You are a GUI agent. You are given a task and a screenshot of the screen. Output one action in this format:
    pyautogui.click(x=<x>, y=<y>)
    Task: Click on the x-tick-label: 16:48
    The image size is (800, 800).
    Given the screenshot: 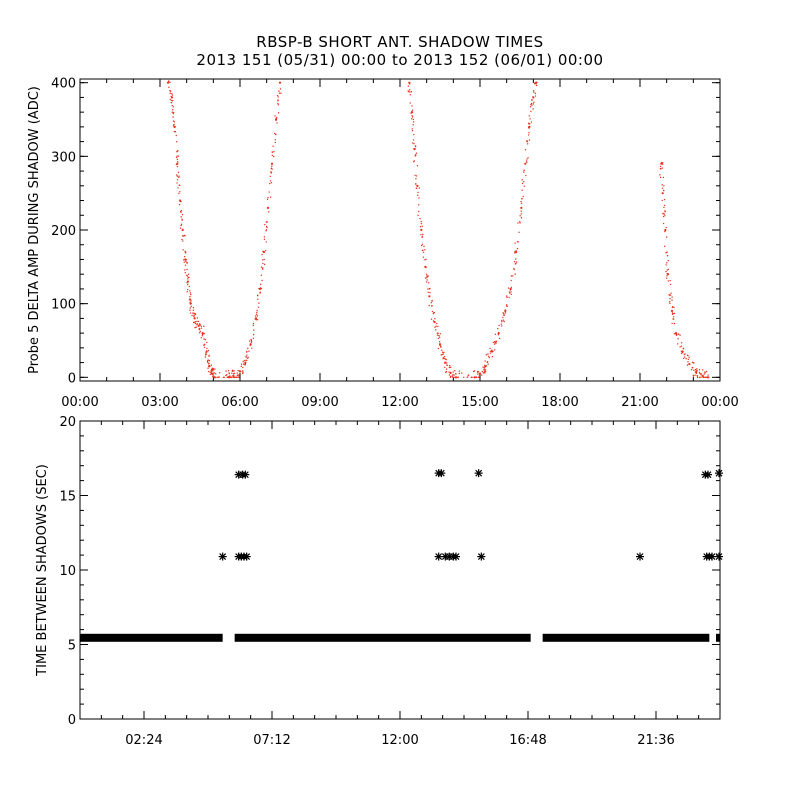 What is the action you would take?
    pyautogui.click(x=527, y=740)
    